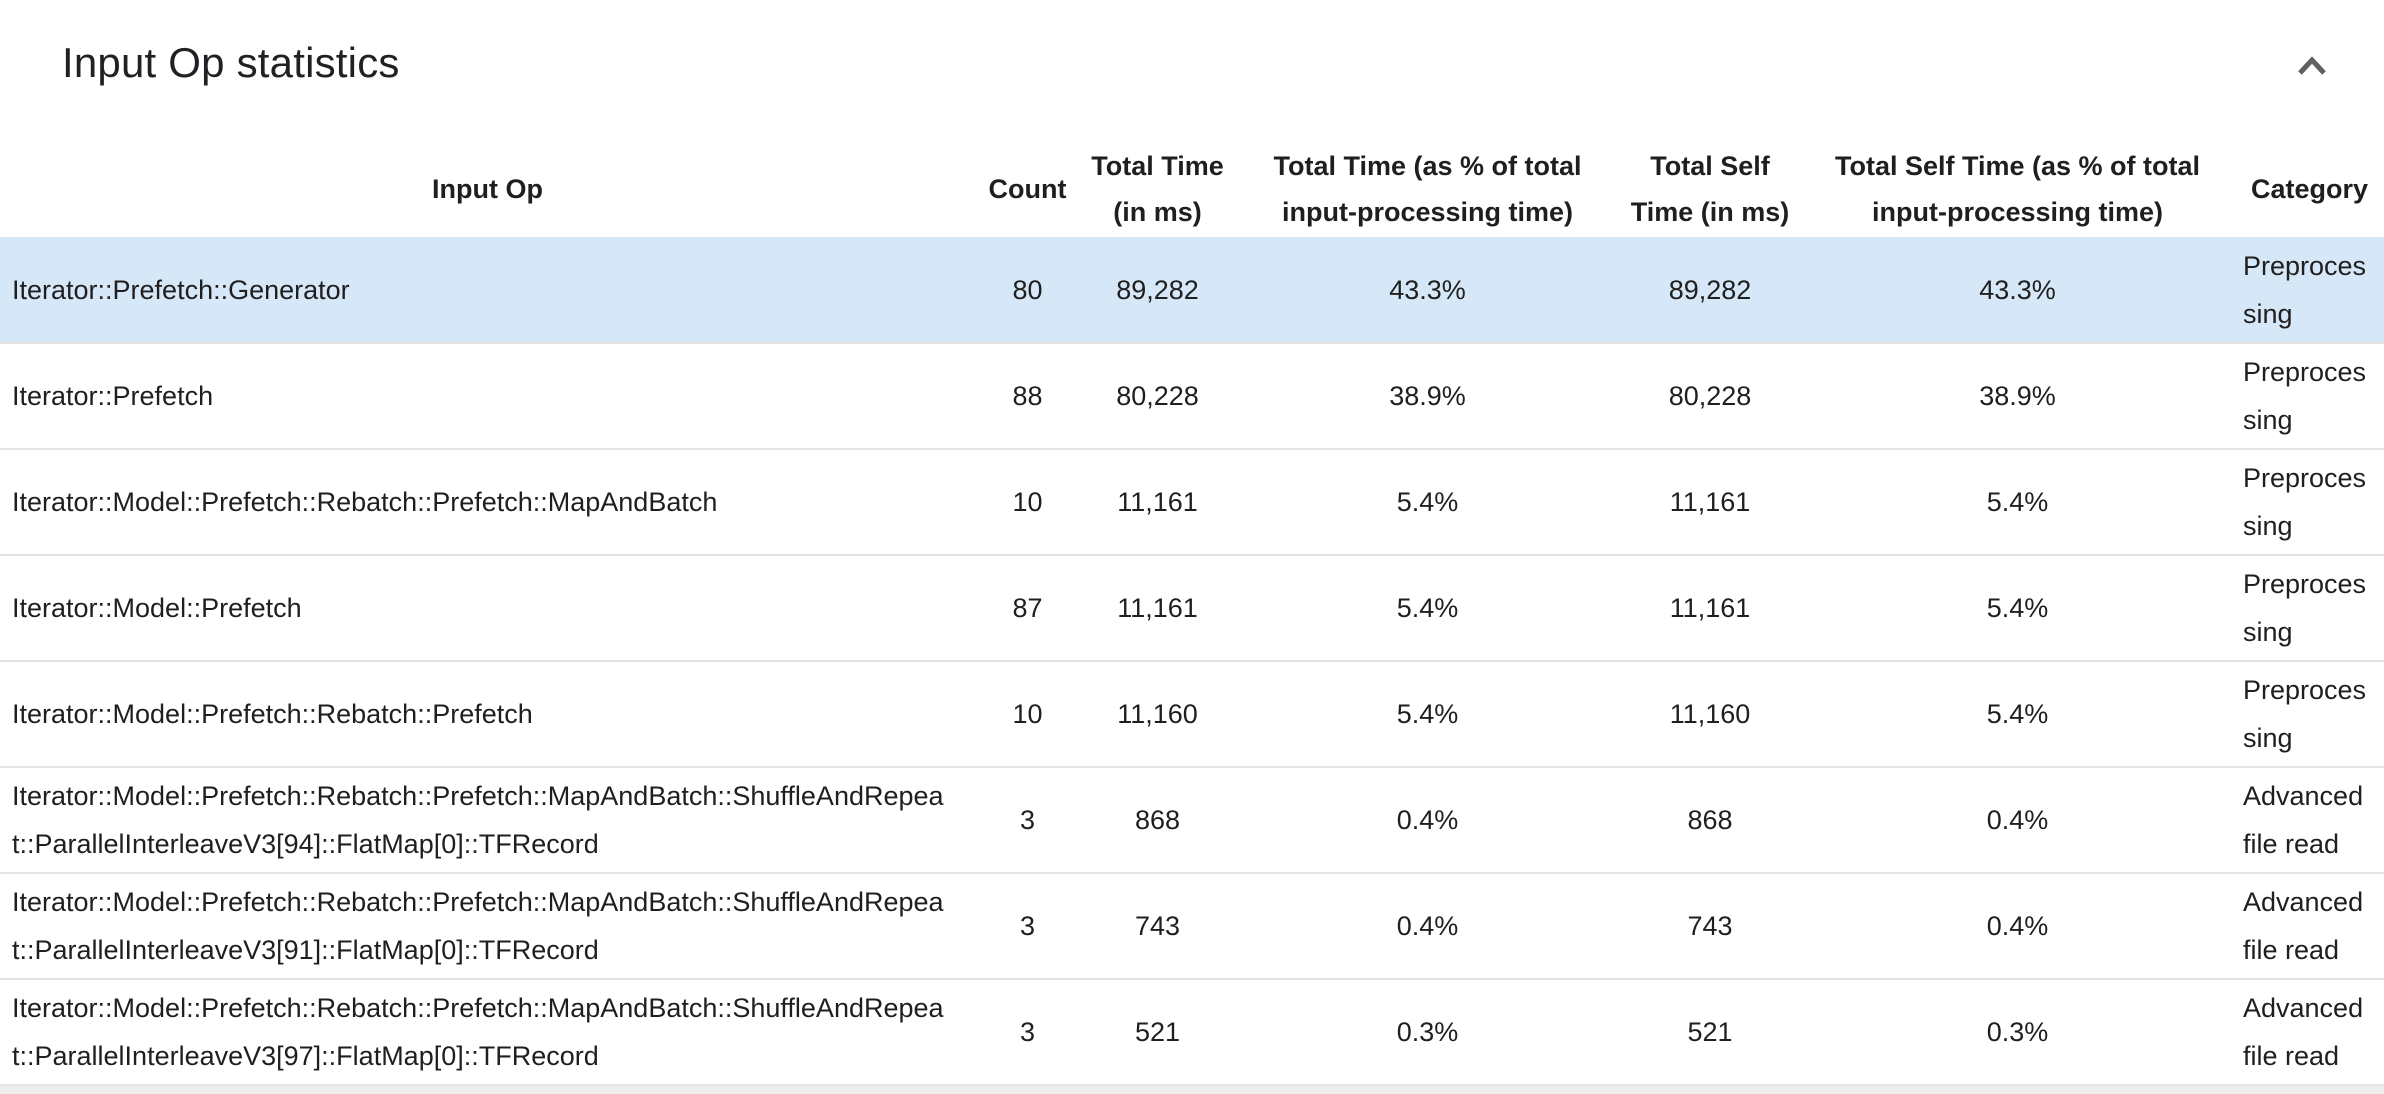 This screenshot has width=2384, height=1094. What do you see at coordinates (1710, 820) in the screenshot?
I see `cell-total-self-time: 868` at bounding box center [1710, 820].